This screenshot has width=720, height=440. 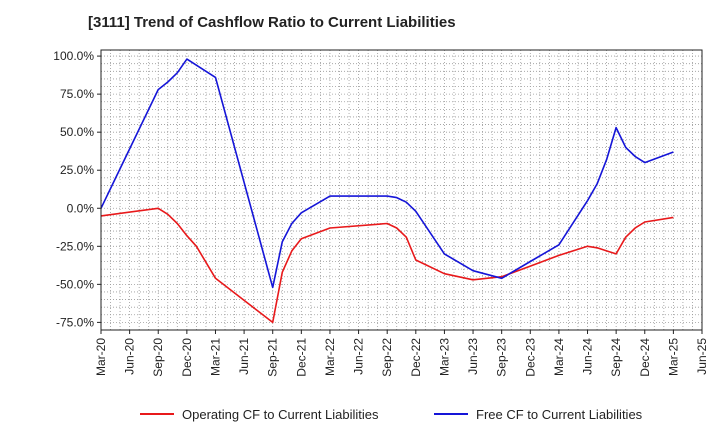 What do you see at coordinates (244, 356) in the screenshot?
I see `x-tick-label: Jun-21` at bounding box center [244, 356].